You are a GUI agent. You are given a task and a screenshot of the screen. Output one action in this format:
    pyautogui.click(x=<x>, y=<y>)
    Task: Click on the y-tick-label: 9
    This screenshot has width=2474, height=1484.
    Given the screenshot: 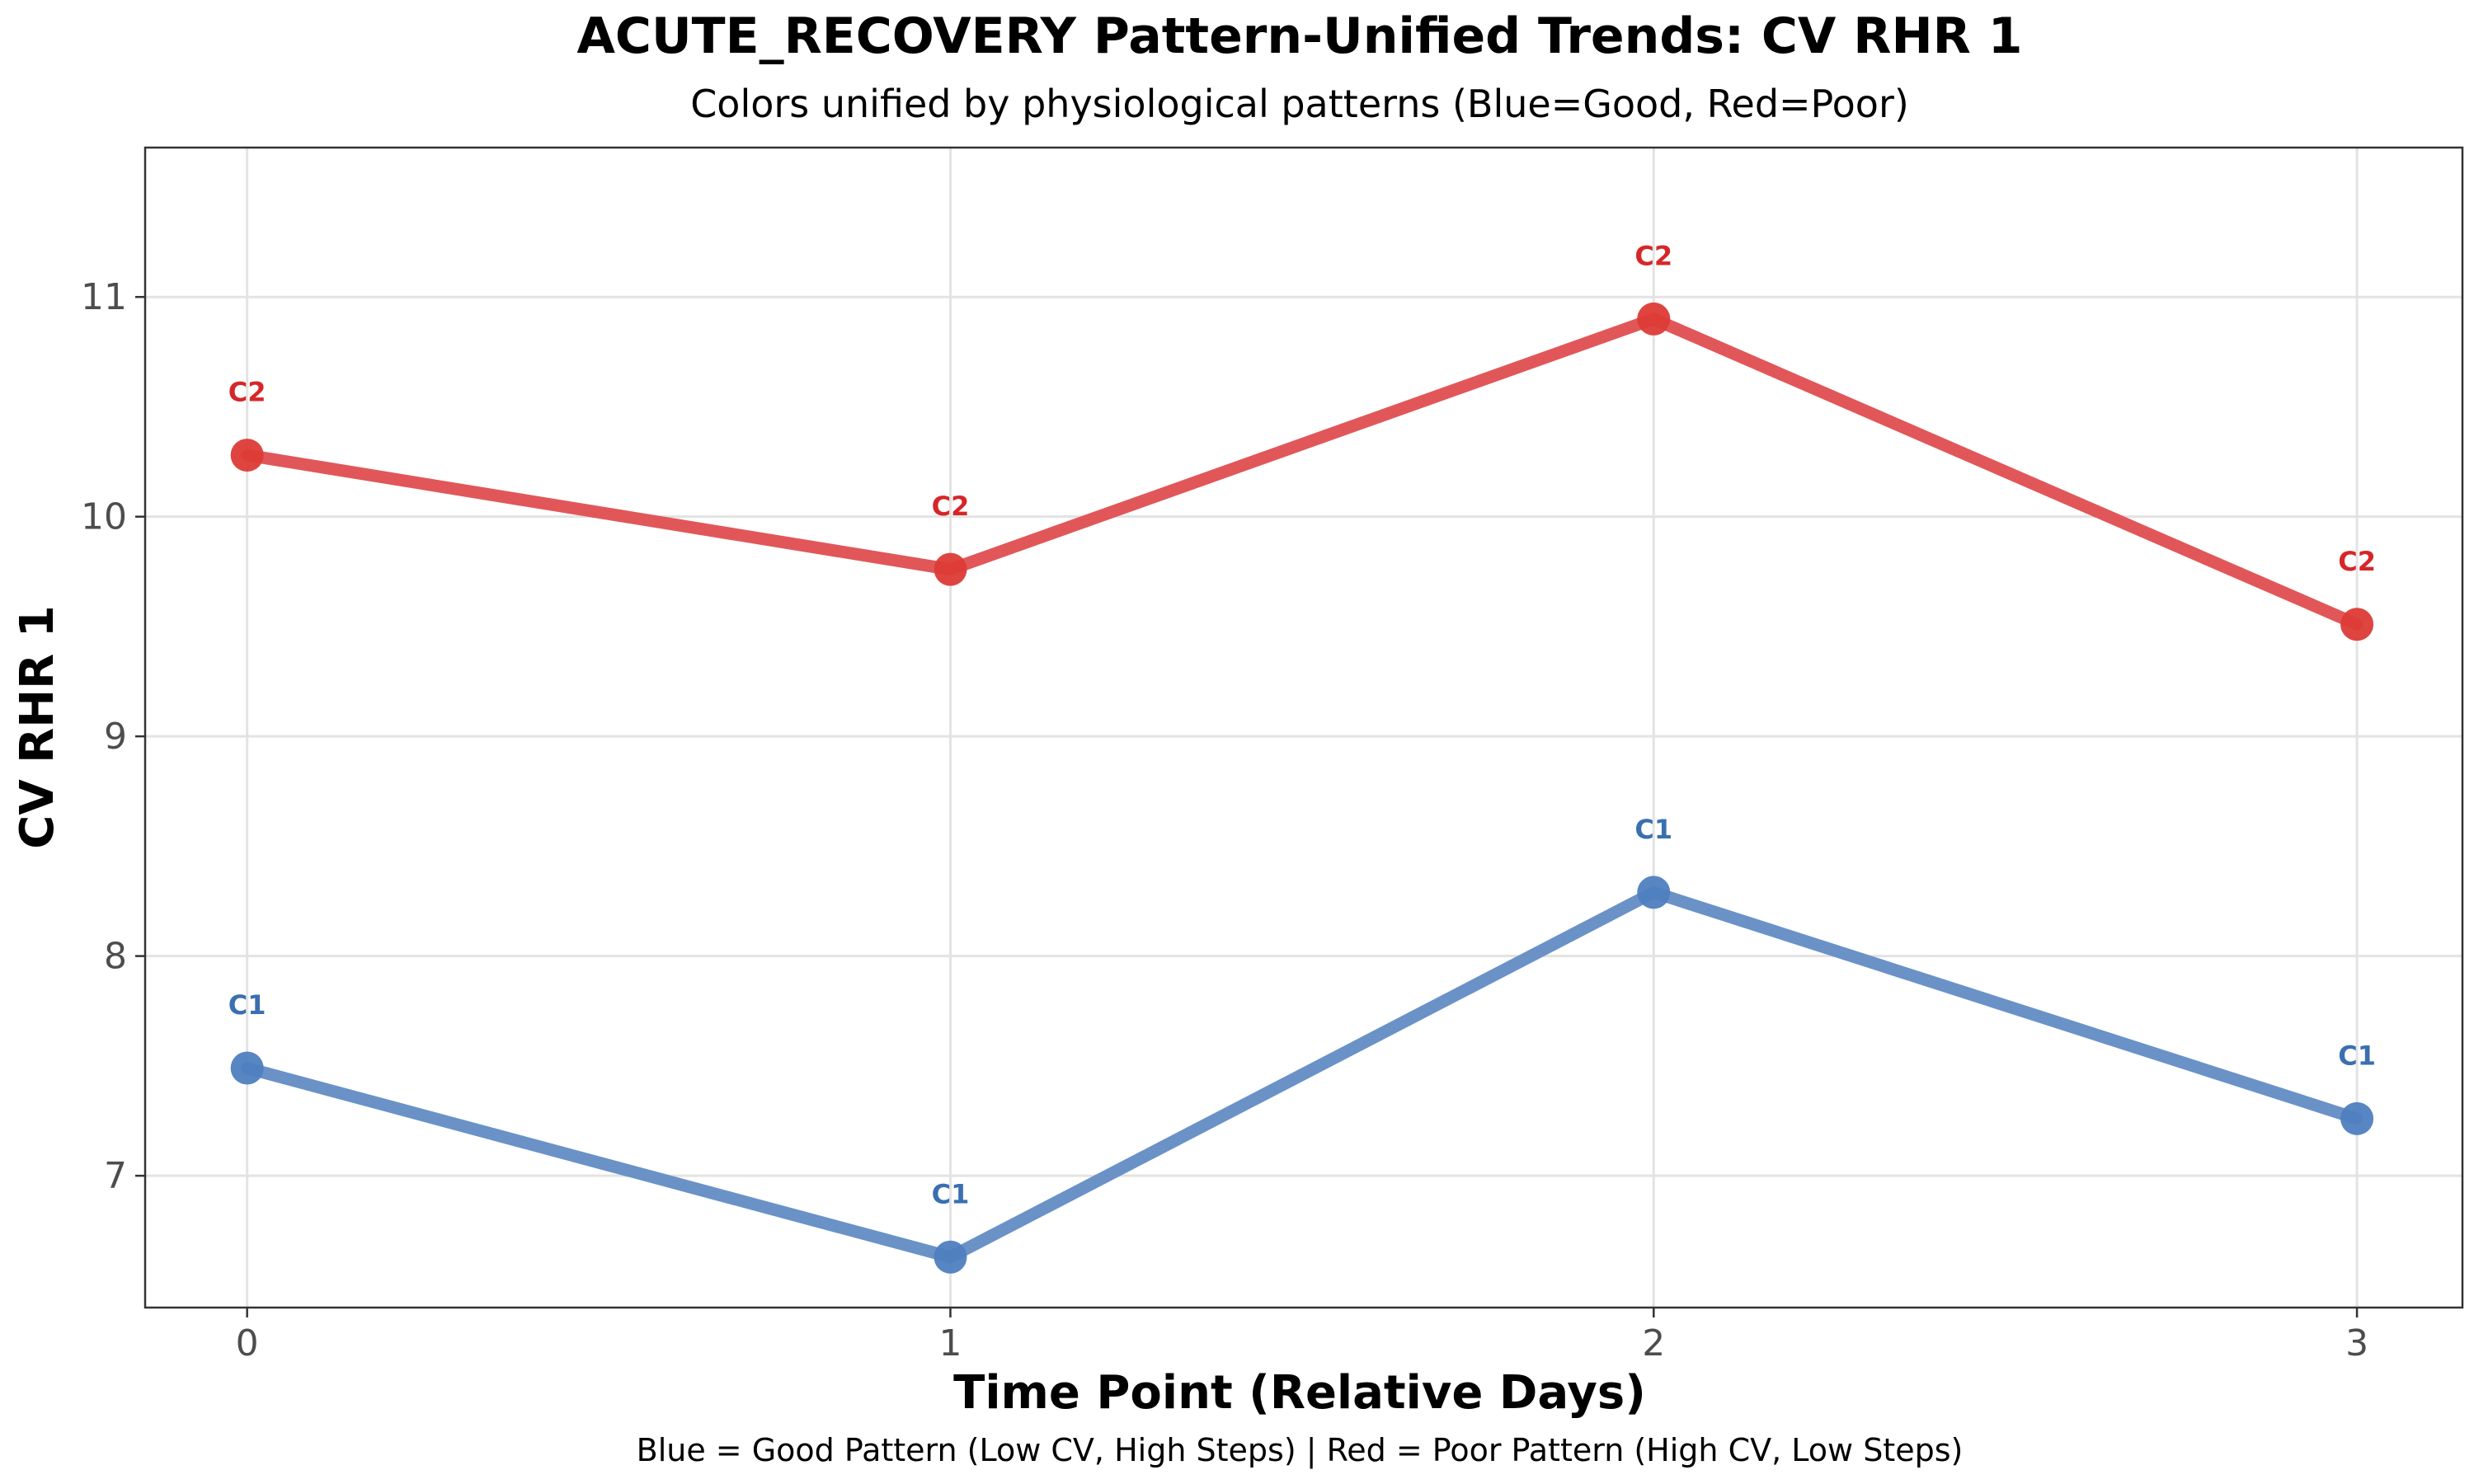 What is the action you would take?
    pyautogui.click(x=115, y=737)
    